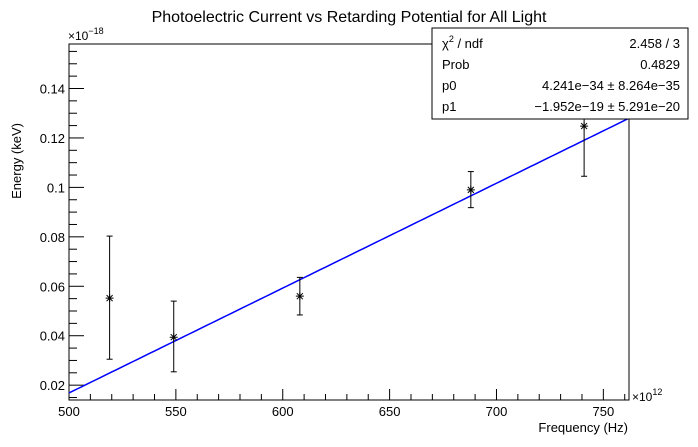  What do you see at coordinates (56, 187) in the screenshot?
I see `y-tick-label: 0.1` at bounding box center [56, 187].